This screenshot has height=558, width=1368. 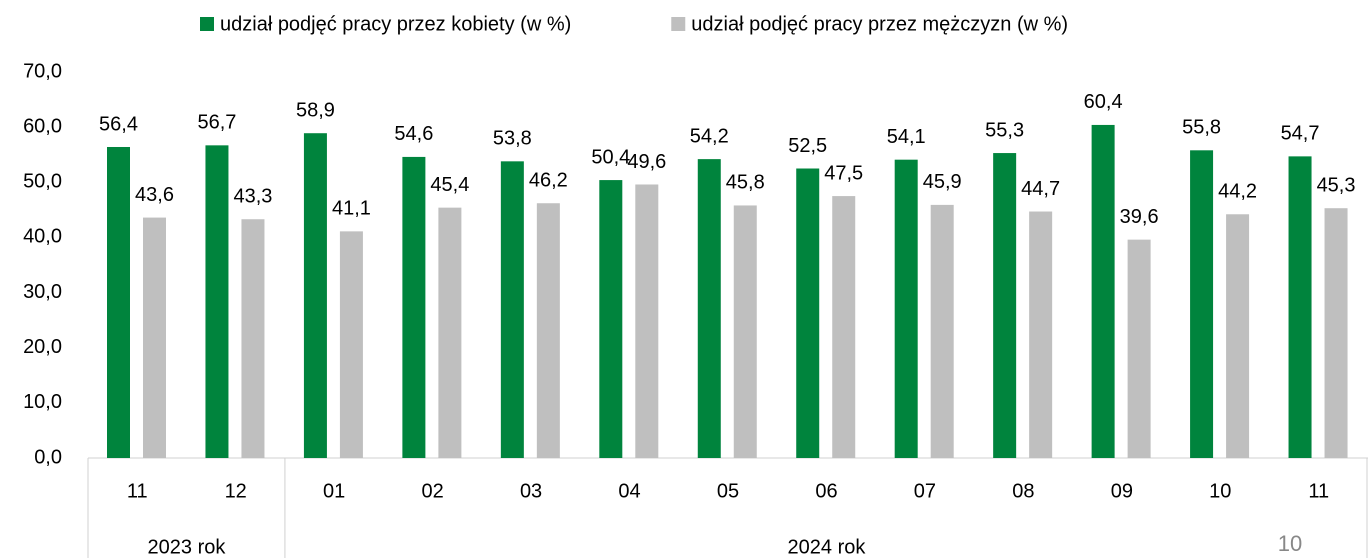 I want to click on group-label: 2023 rok, so click(x=187, y=547).